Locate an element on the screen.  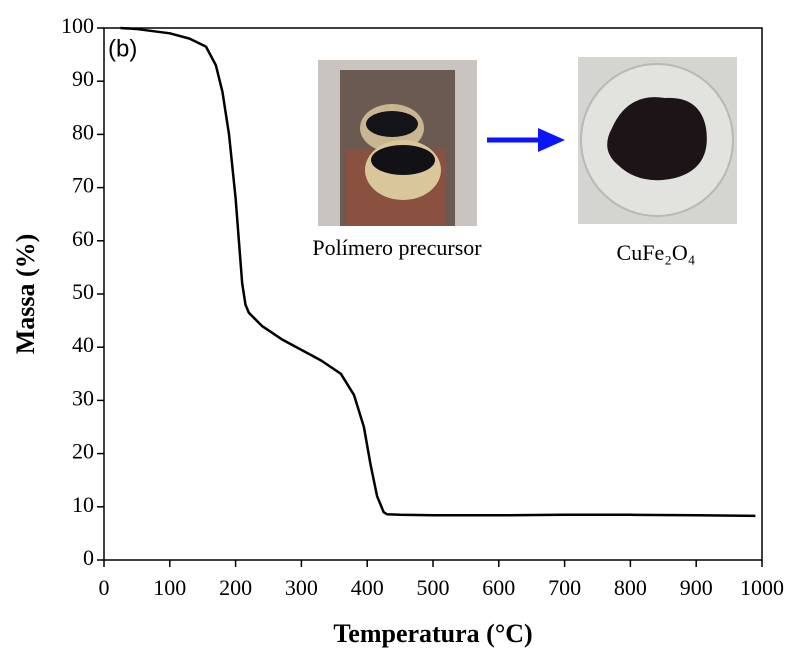
panel-label: (b) is located at coordinates (122, 48).